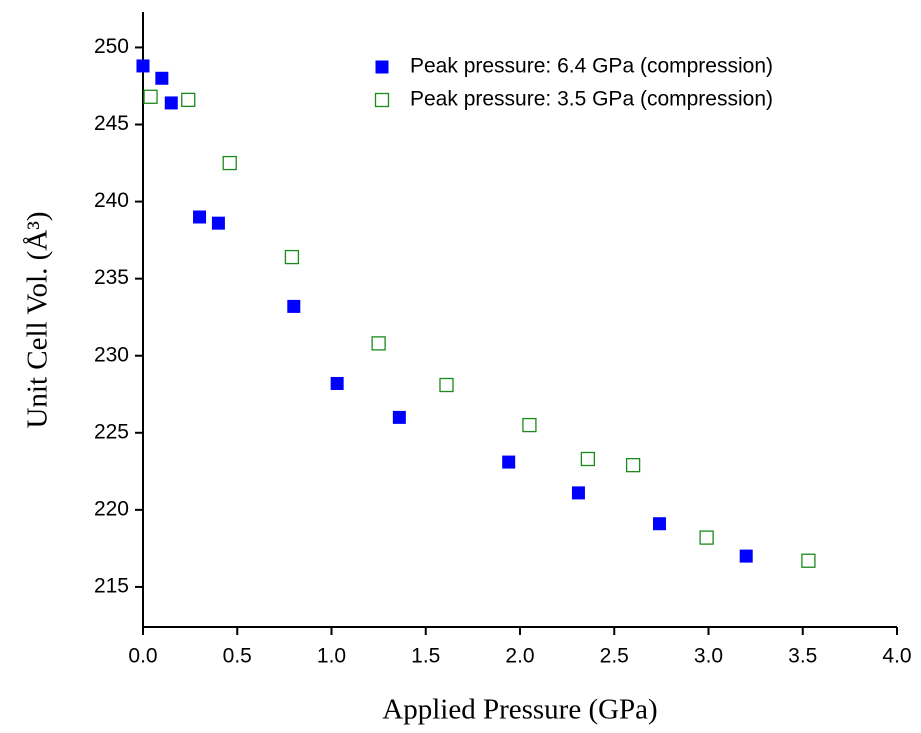 Image resolution: width=921 pixels, height=733 pixels. I want to click on legend-label: Peak pressure: 6.4 GPa (compression), so click(591, 66).